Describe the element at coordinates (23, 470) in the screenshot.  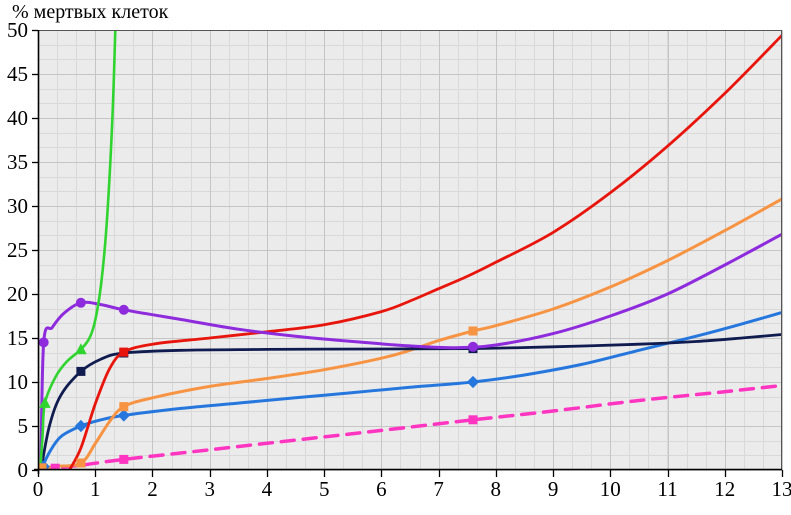
I see `y-tick-label: 0` at that location.